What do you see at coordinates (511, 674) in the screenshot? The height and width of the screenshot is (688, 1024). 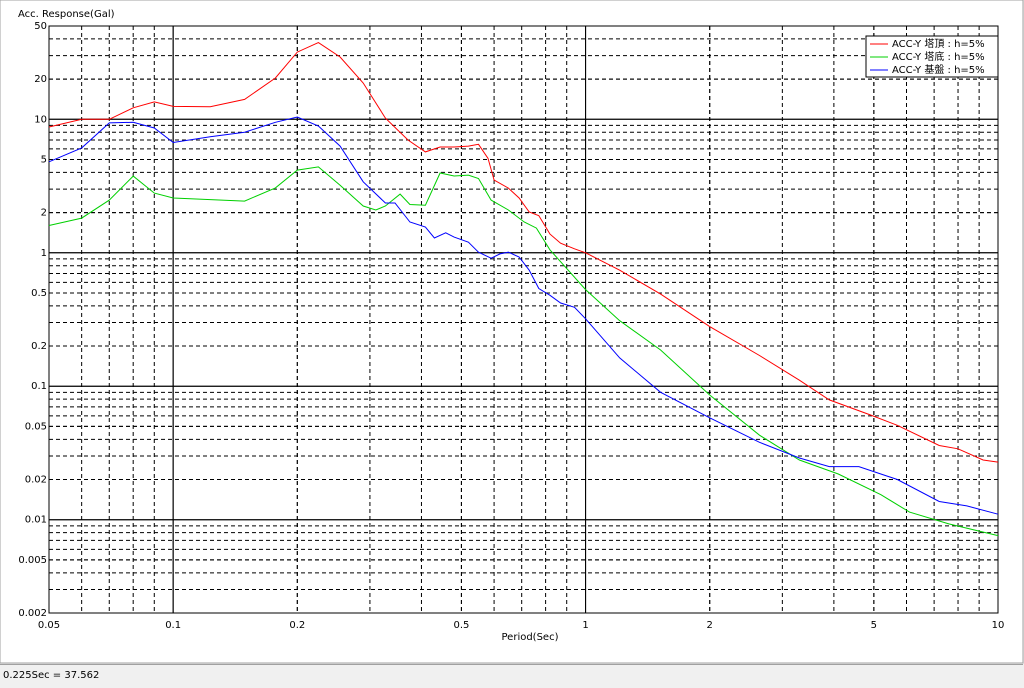 I see `status-bar: 0.225Sec = 37.562` at bounding box center [511, 674].